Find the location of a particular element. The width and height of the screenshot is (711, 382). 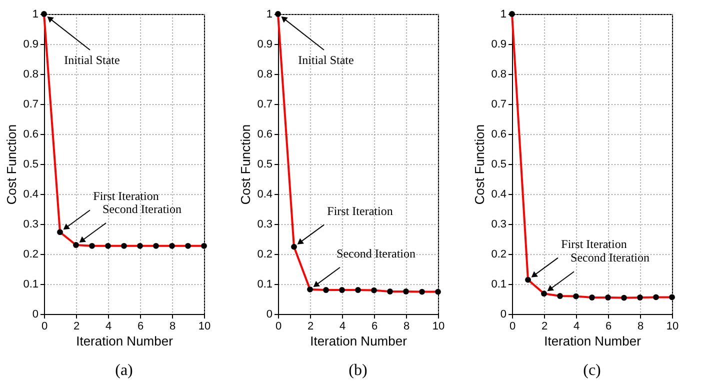

text: (a) is located at coordinates (124, 370).